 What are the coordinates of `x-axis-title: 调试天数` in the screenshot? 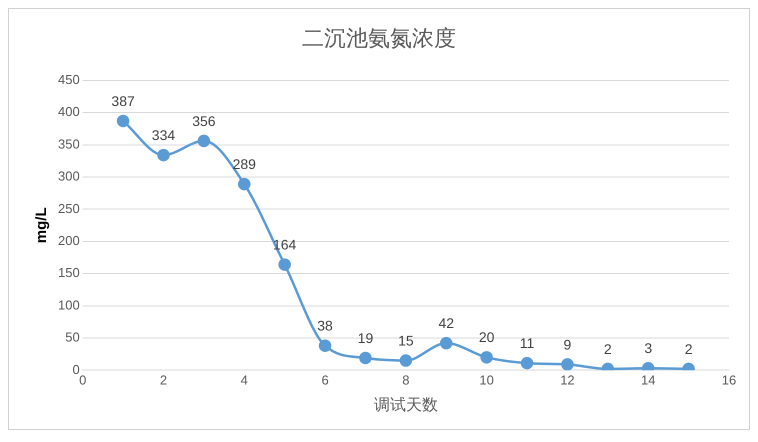 It's located at (406, 405).